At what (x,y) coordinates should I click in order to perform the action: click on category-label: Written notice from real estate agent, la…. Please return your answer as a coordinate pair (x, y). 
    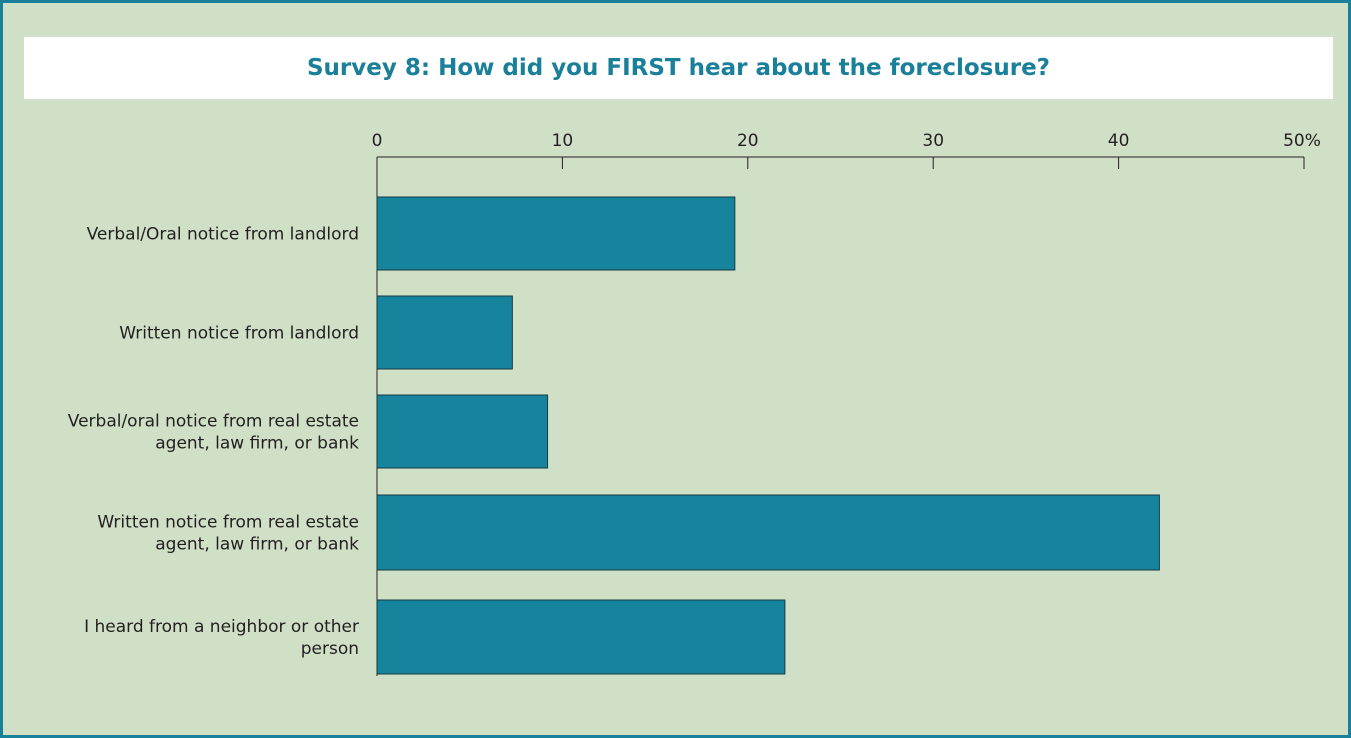
    Looking at the image, I should click on (228, 534).